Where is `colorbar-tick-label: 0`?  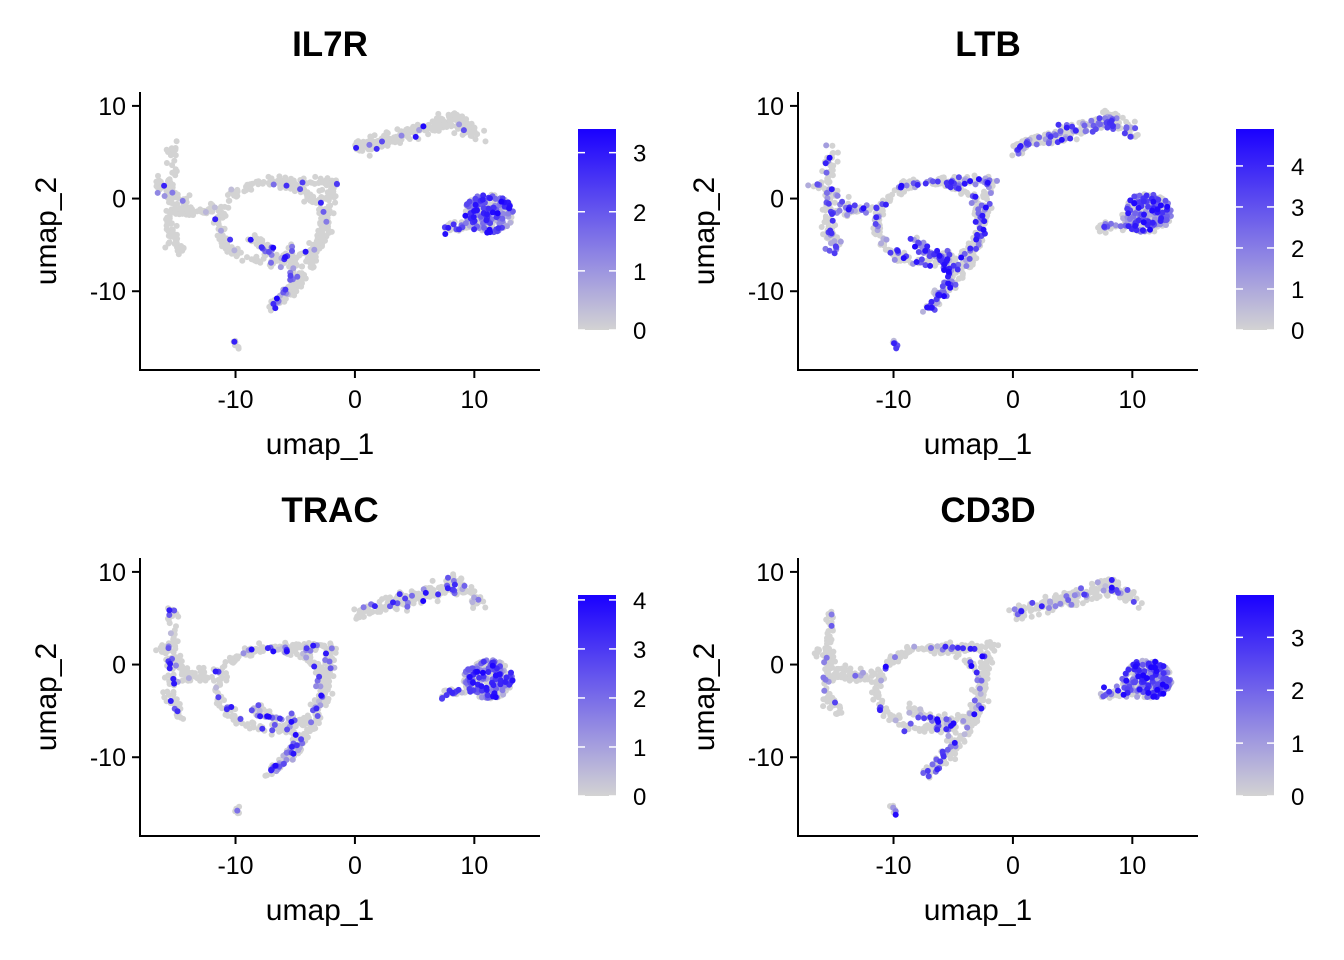
colorbar-tick-label: 0 is located at coordinates (1297, 331).